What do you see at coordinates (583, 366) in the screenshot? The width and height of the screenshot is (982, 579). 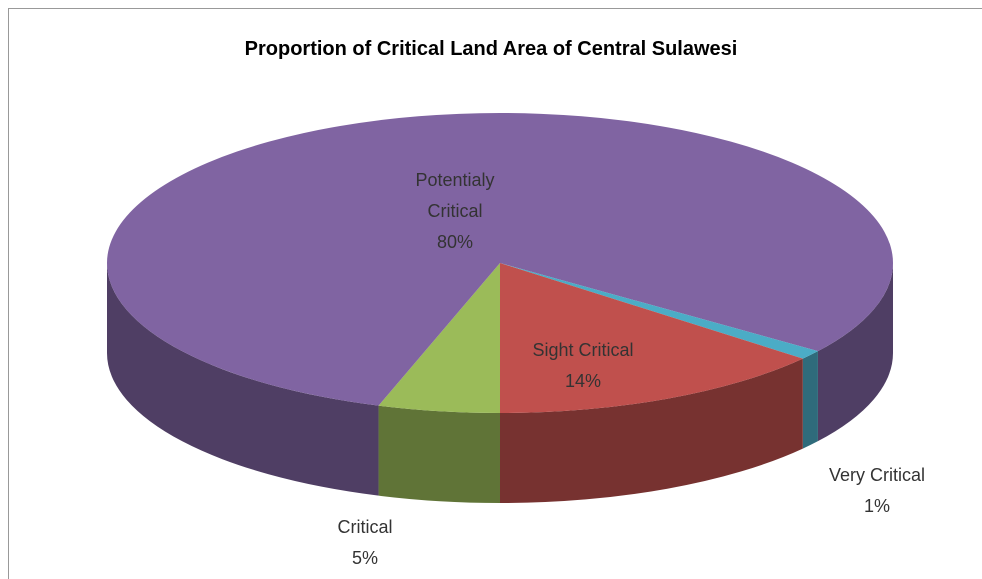 I see `slice-label: Sight Critical 14%` at bounding box center [583, 366].